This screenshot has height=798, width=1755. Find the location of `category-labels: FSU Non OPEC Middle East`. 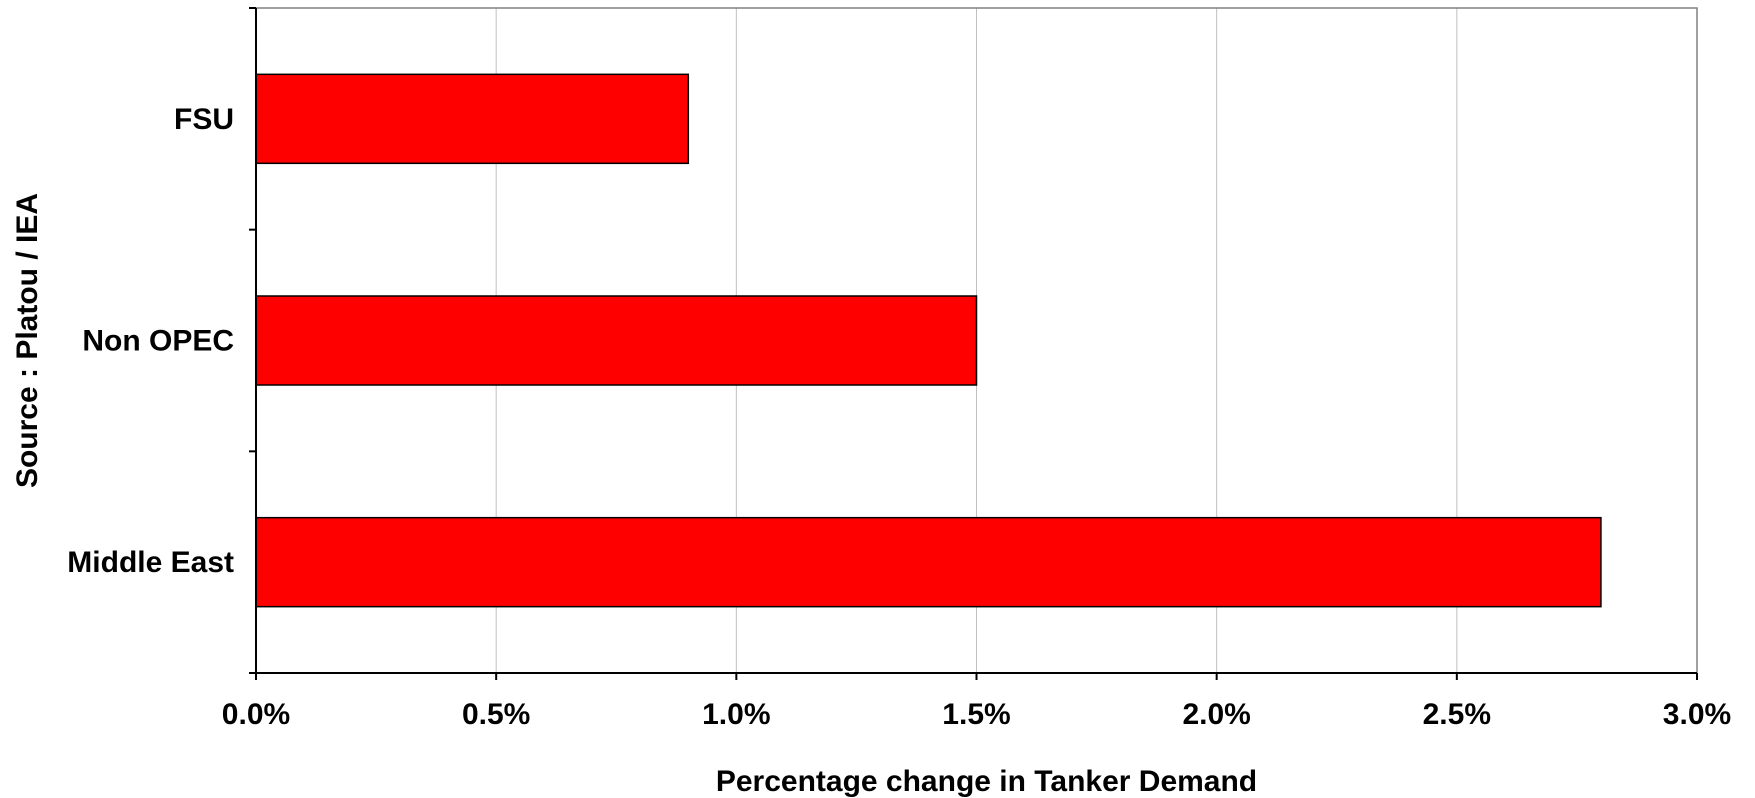

category-labels: FSU Non OPEC Middle East is located at coordinates (150, 341).